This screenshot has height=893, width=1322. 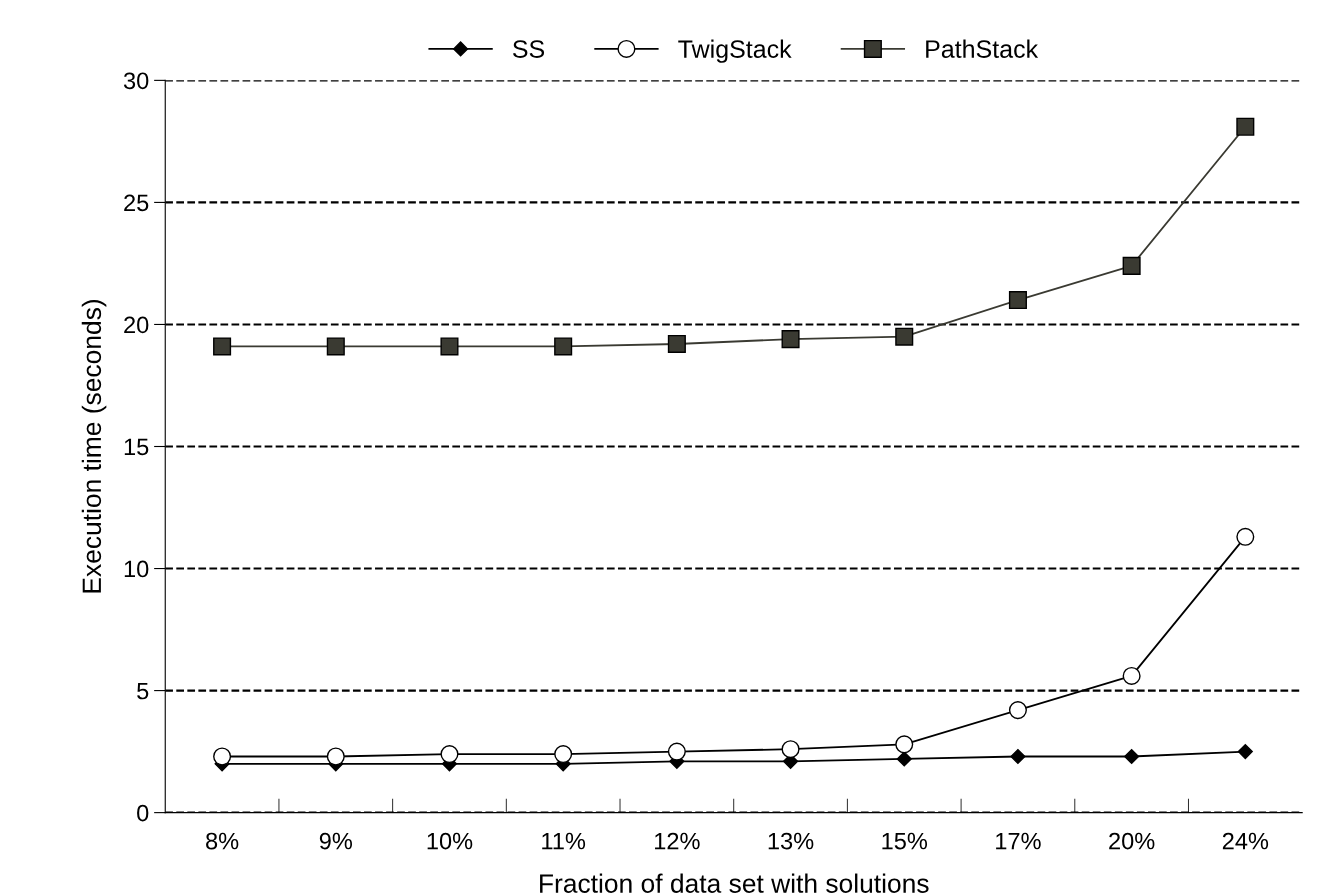 I want to click on x-tick-label: 12%, so click(x=677, y=841).